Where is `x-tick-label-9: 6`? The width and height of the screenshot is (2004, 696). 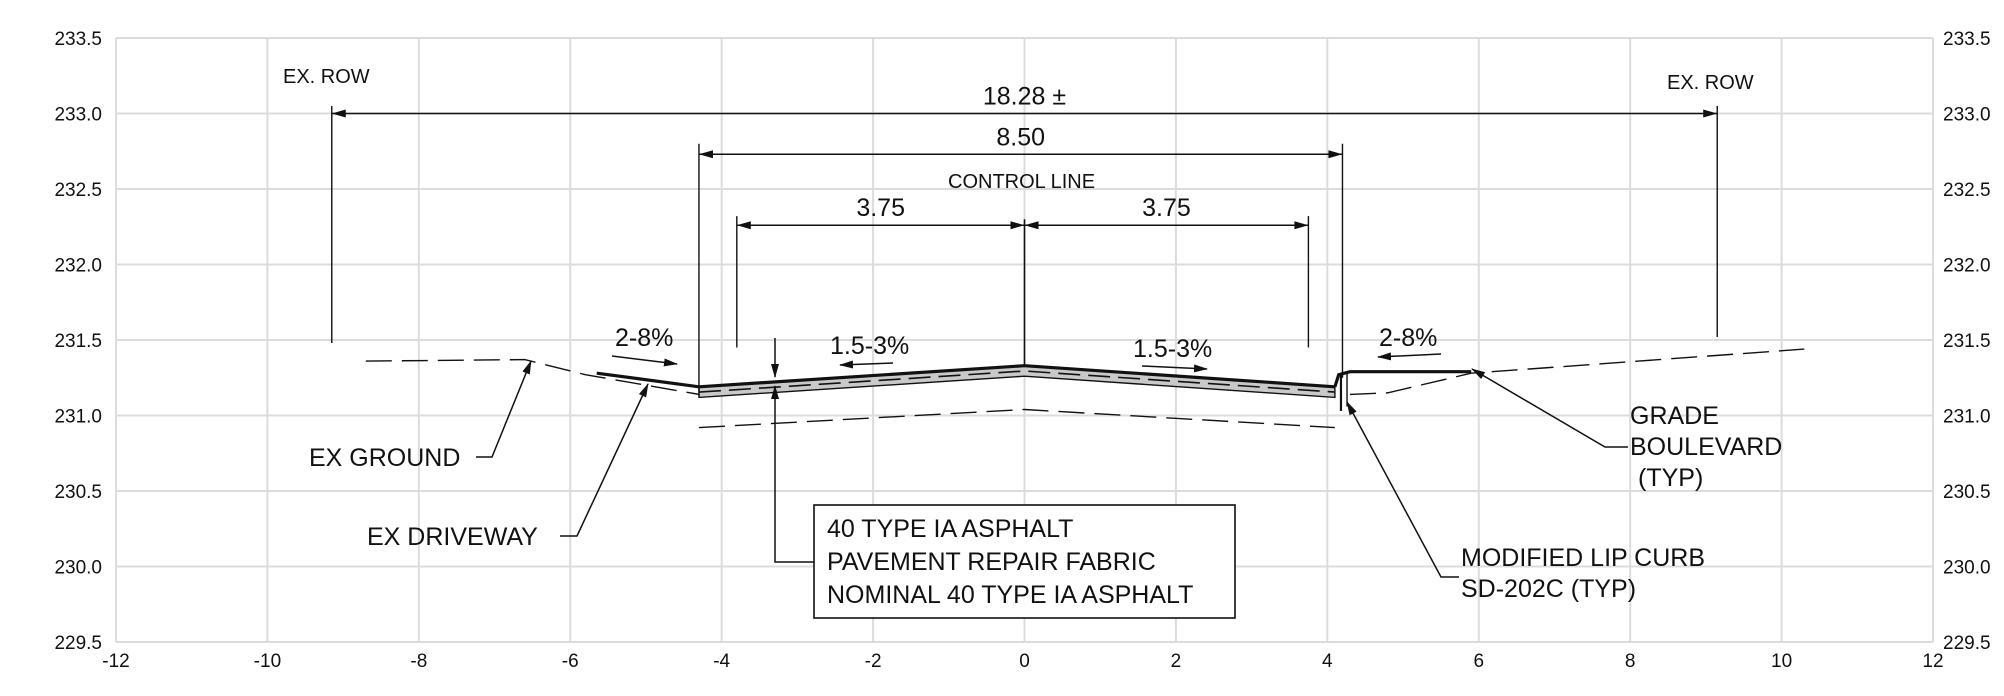
x-tick-label-9: 6 is located at coordinates (1478, 661).